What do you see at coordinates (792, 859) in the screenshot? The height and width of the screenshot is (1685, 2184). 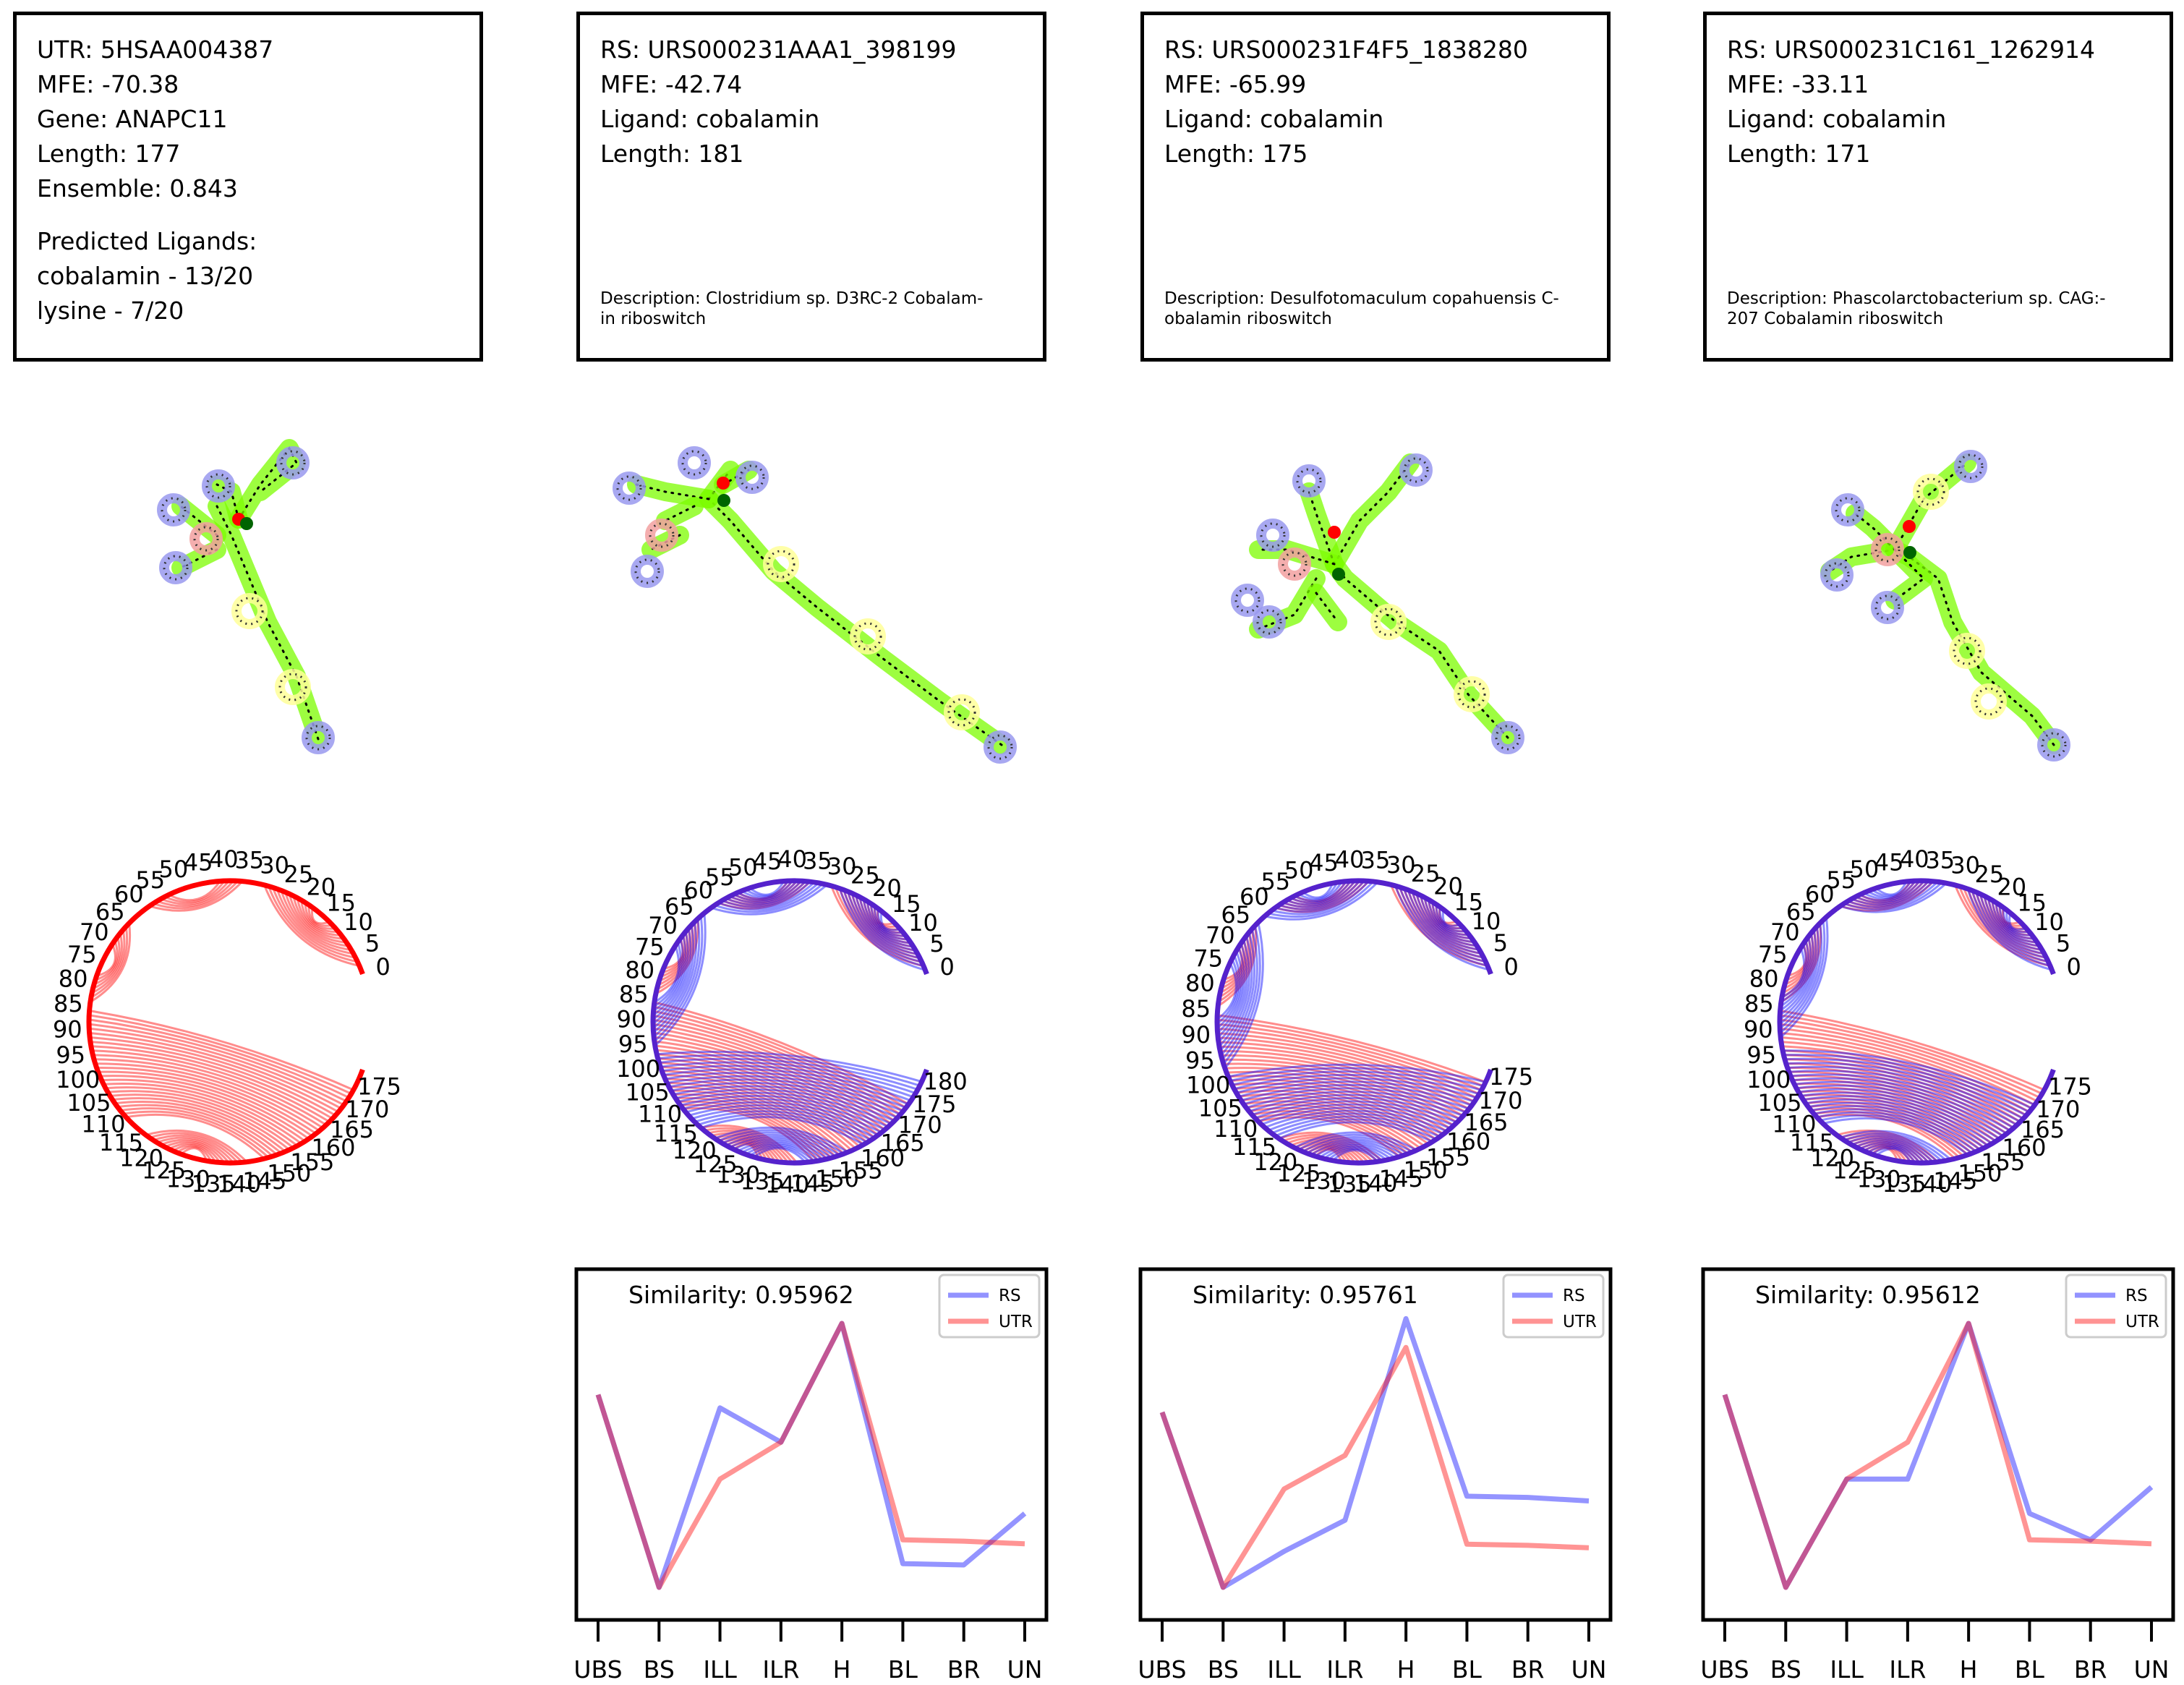 I see `arc-tick-label: 40` at bounding box center [792, 859].